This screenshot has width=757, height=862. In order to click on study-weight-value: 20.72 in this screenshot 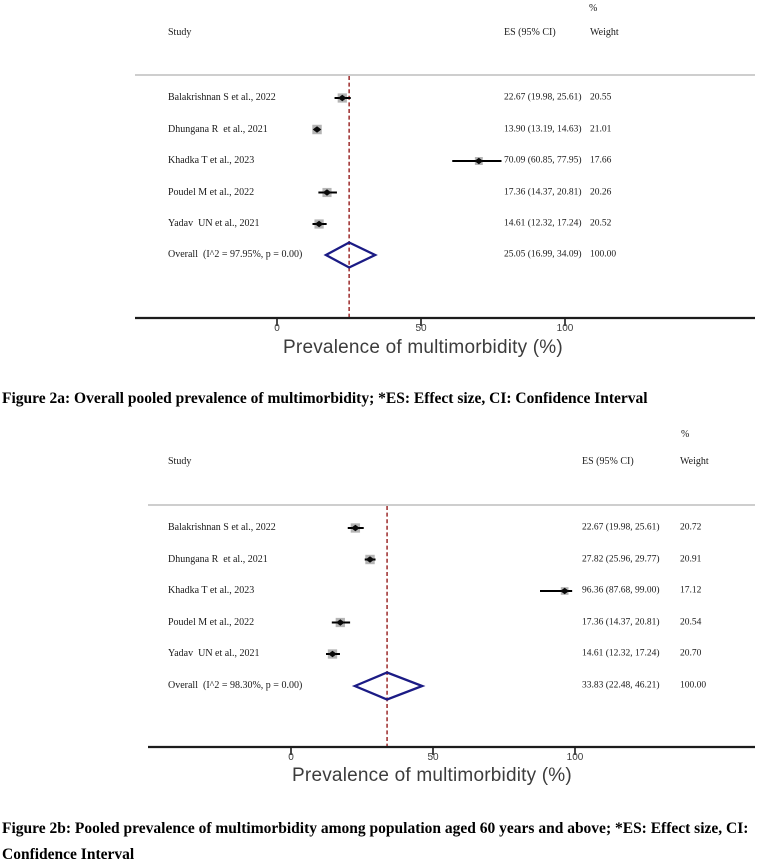, I will do `click(691, 527)`.